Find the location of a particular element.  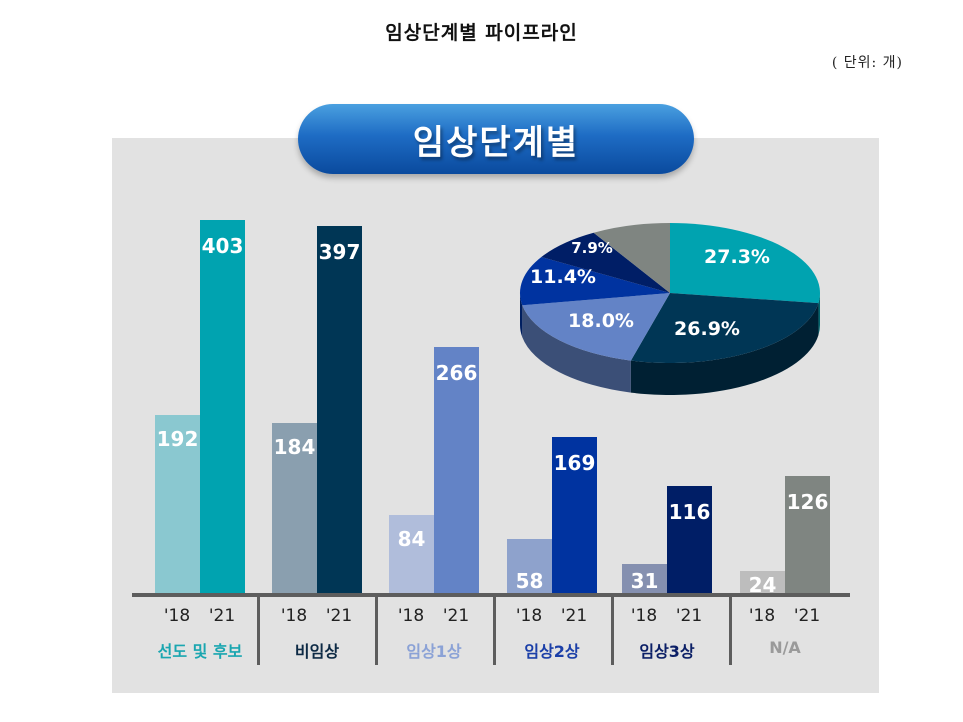

pie-value-label: 18.0% is located at coordinates (601, 321).